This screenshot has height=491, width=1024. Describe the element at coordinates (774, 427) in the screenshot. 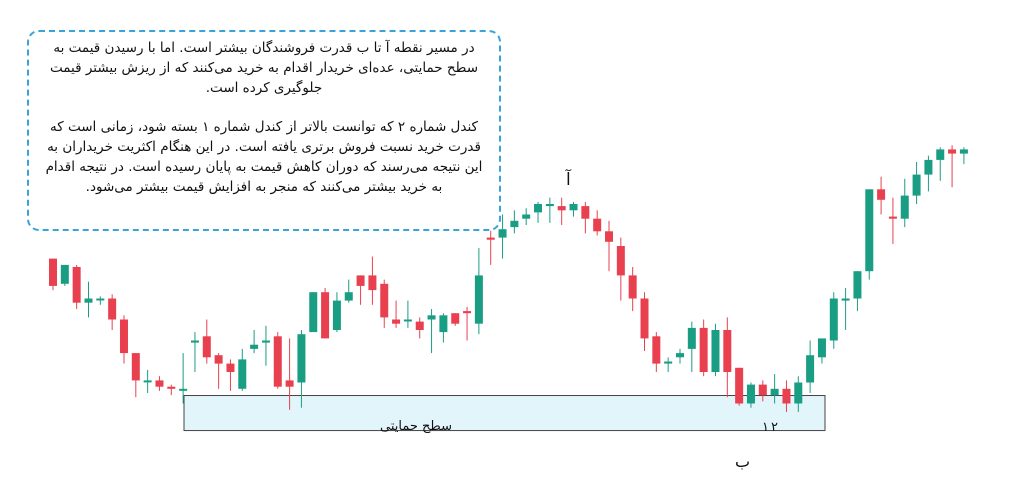

I see `candle-2-label: ۲` at that location.